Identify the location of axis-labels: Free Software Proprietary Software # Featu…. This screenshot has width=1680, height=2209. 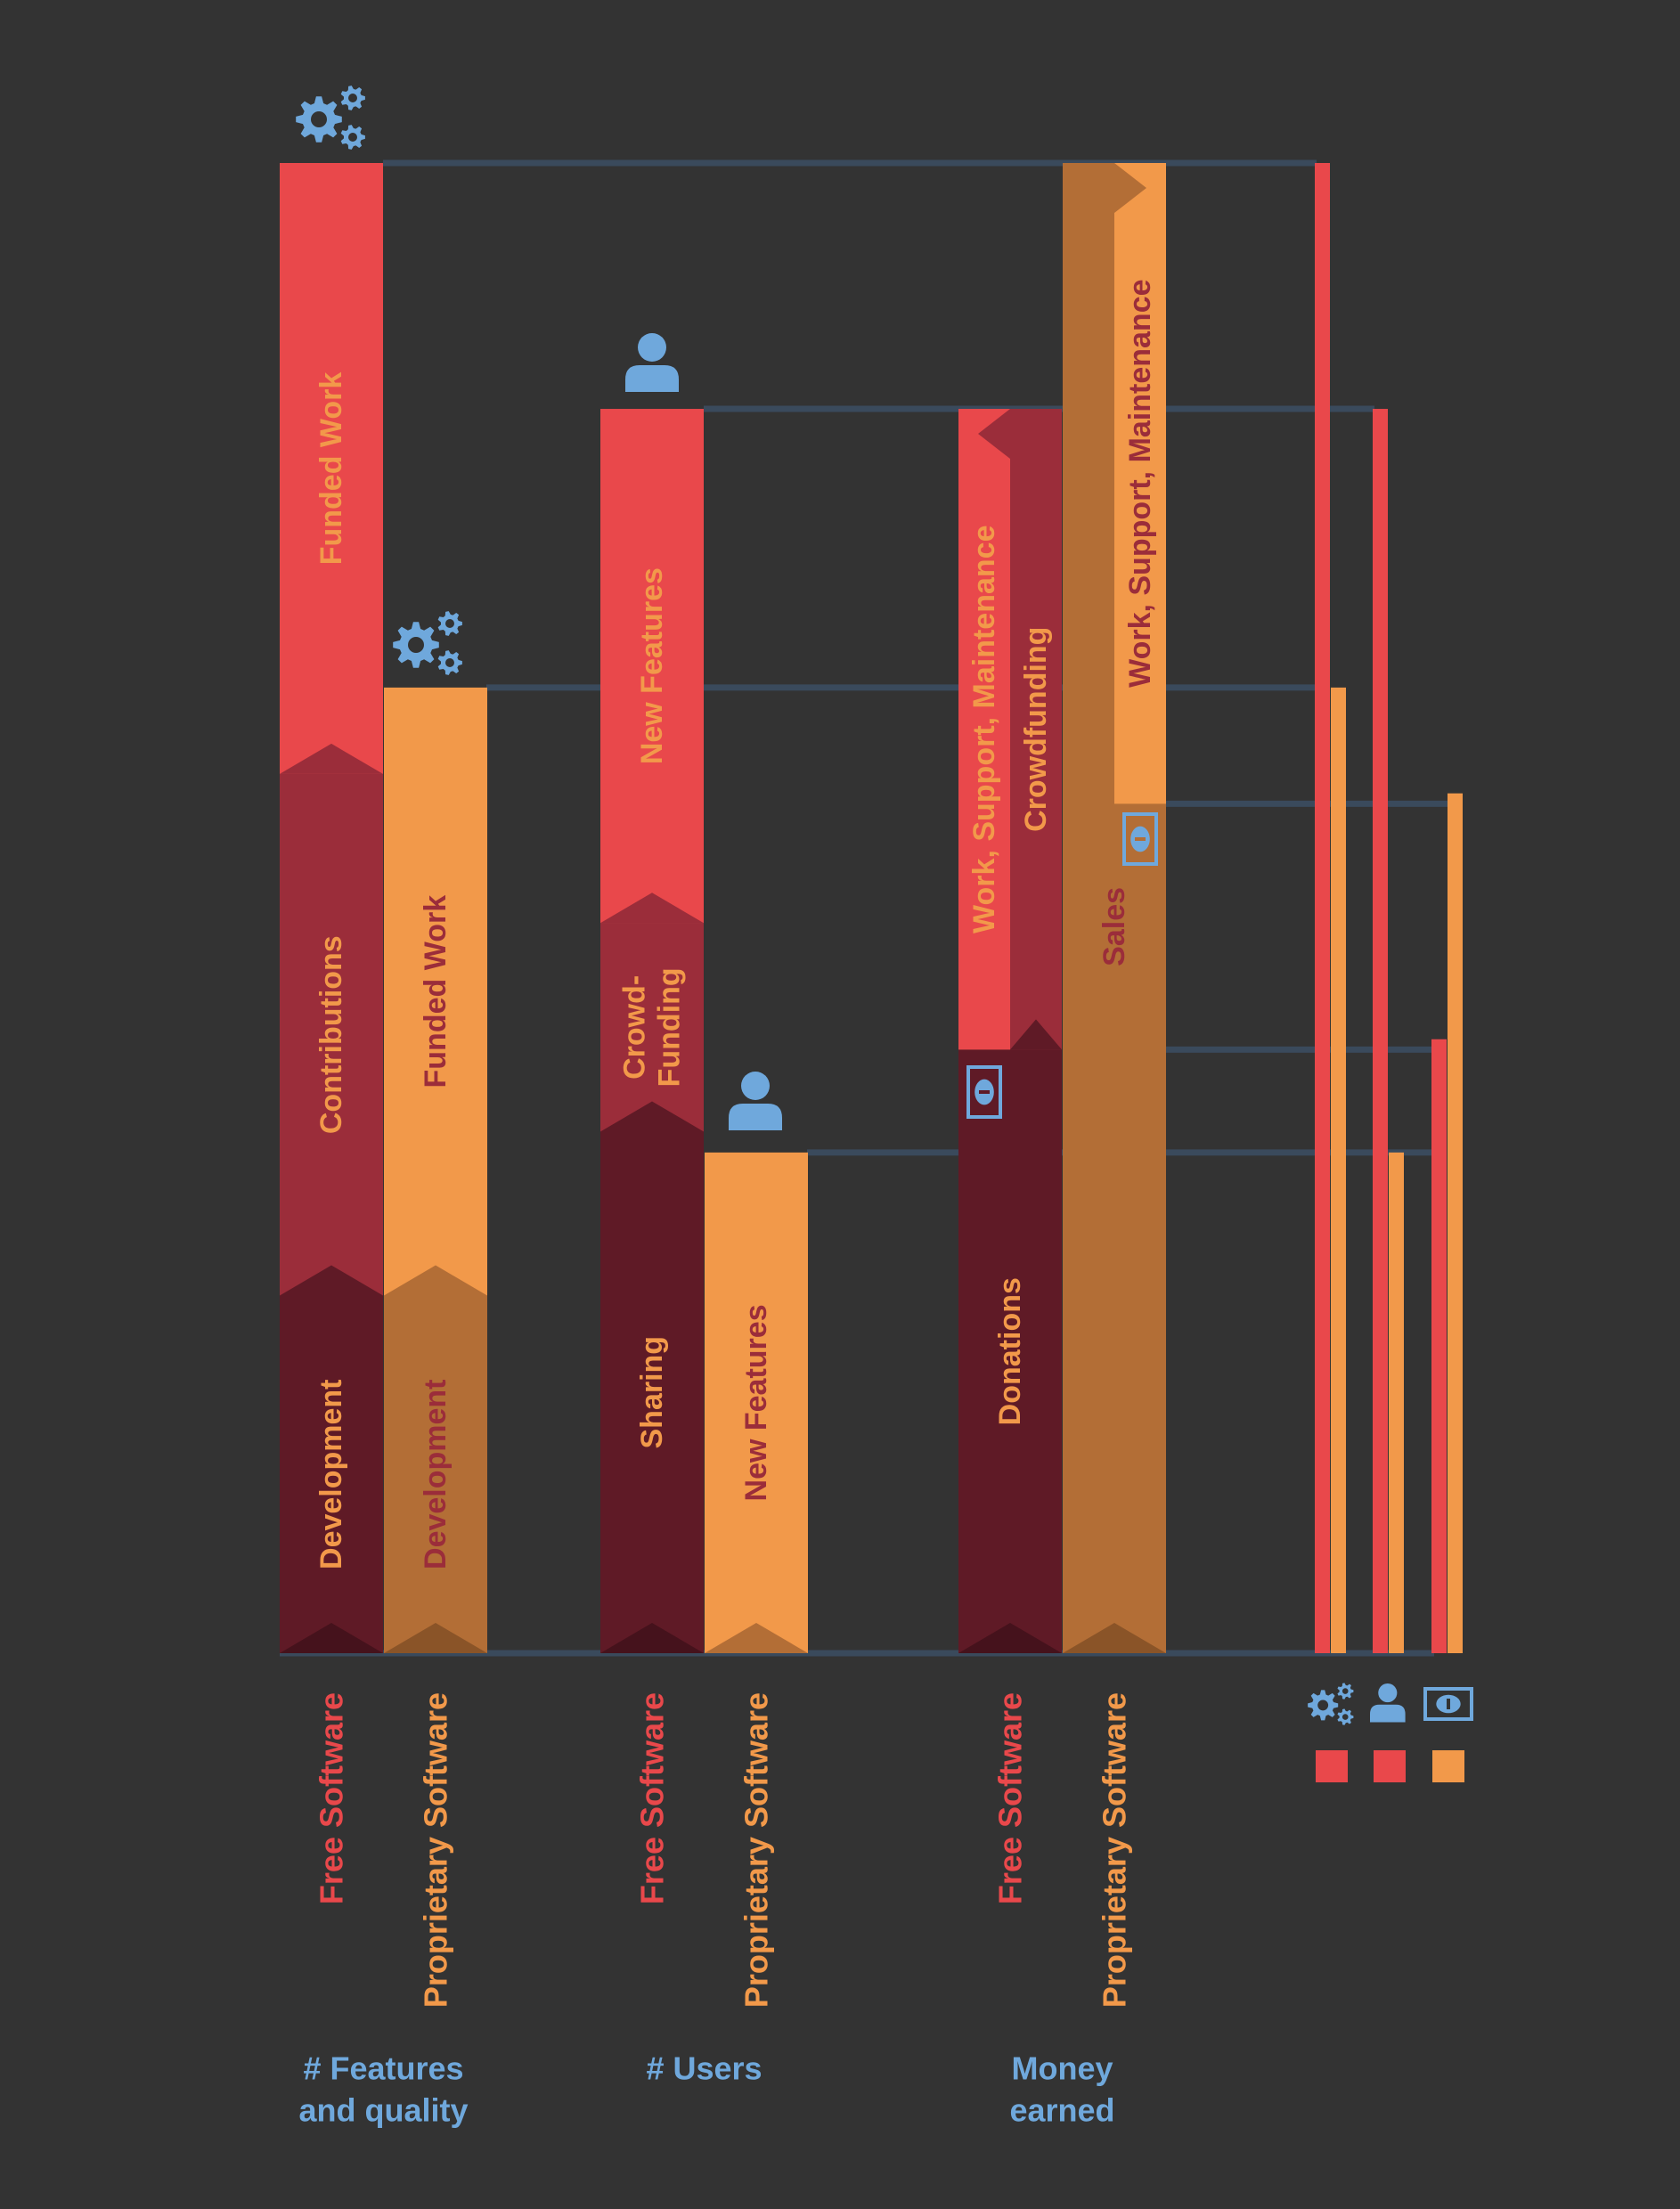
(715, 1910).